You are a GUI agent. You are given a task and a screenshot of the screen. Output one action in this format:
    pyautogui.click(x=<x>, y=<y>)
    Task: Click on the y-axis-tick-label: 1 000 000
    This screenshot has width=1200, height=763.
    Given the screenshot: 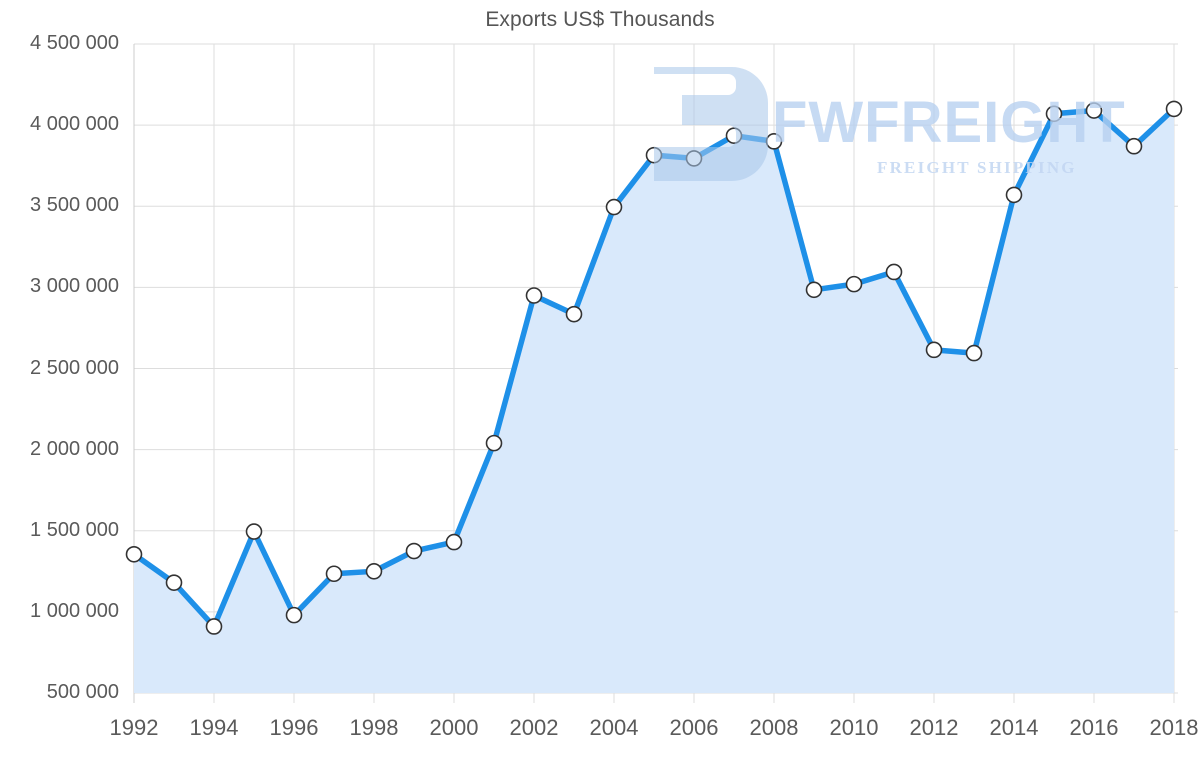 What is the action you would take?
    pyautogui.click(x=74, y=610)
    